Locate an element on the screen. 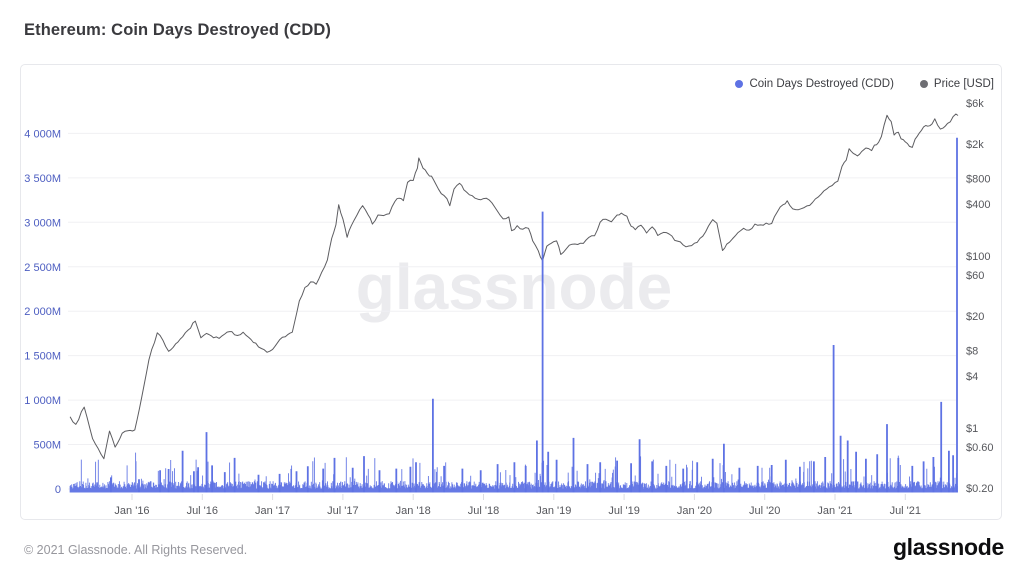 This screenshot has width=1024, height=576. legend-label-cdd: Coin Days Destroyed (CDD) is located at coordinates (821, 84).